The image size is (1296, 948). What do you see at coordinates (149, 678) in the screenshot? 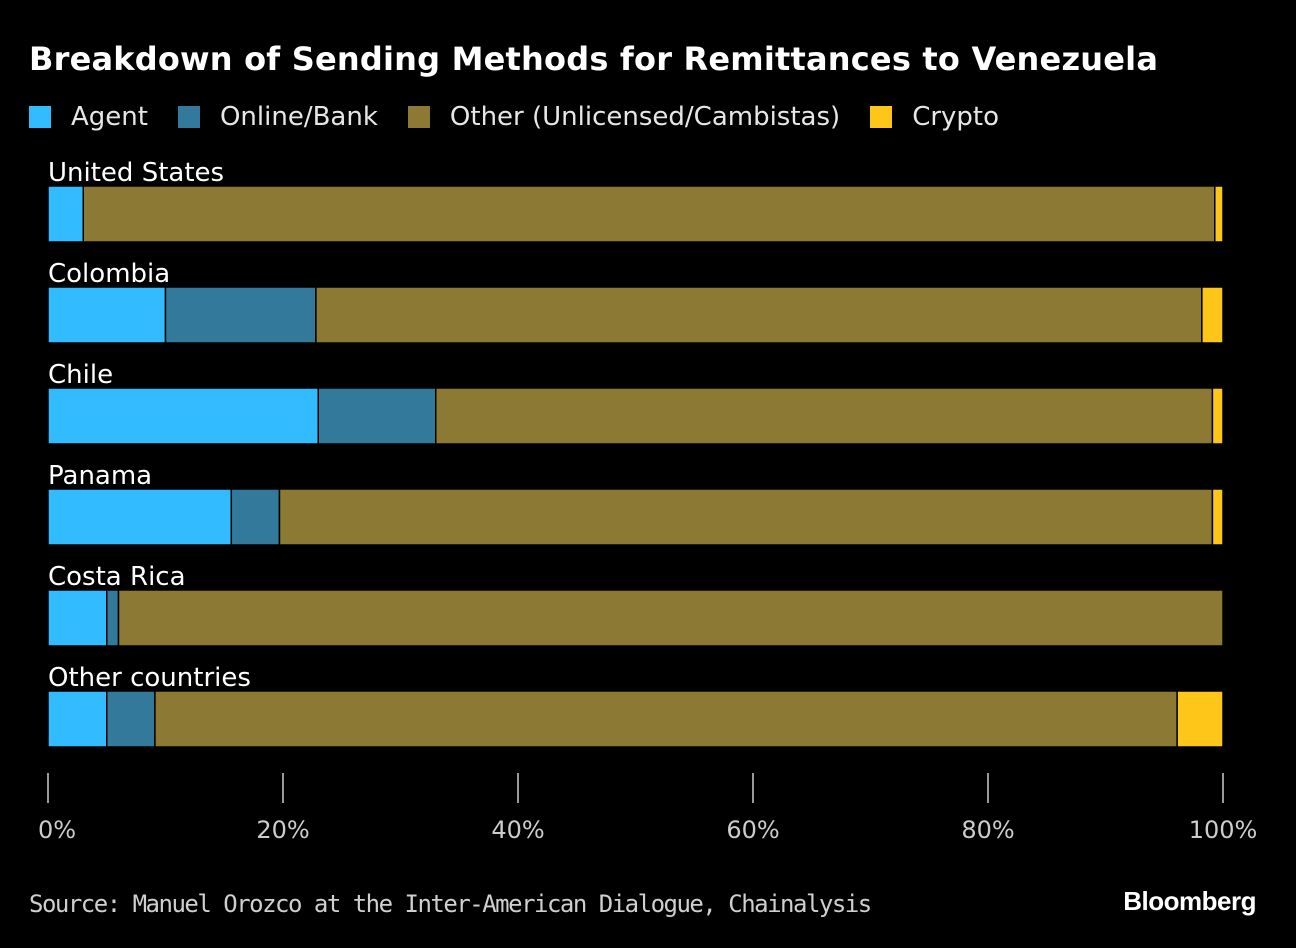
I see `category-label: Other countries` at bounding box center [149, 678].